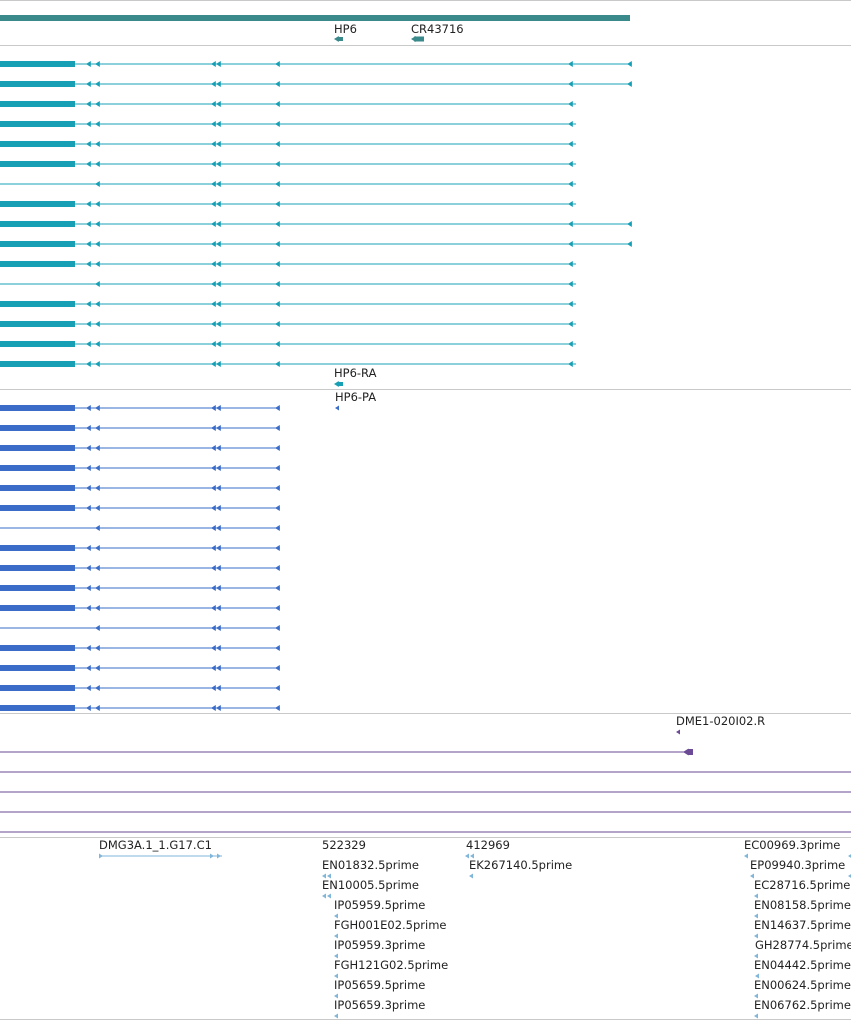 This screenshot has height=1021, width=851. Describe the element at coordinates (521, 865) in the screenshot. I see `est-label-ek267140: EK267140.5prime` at that location.